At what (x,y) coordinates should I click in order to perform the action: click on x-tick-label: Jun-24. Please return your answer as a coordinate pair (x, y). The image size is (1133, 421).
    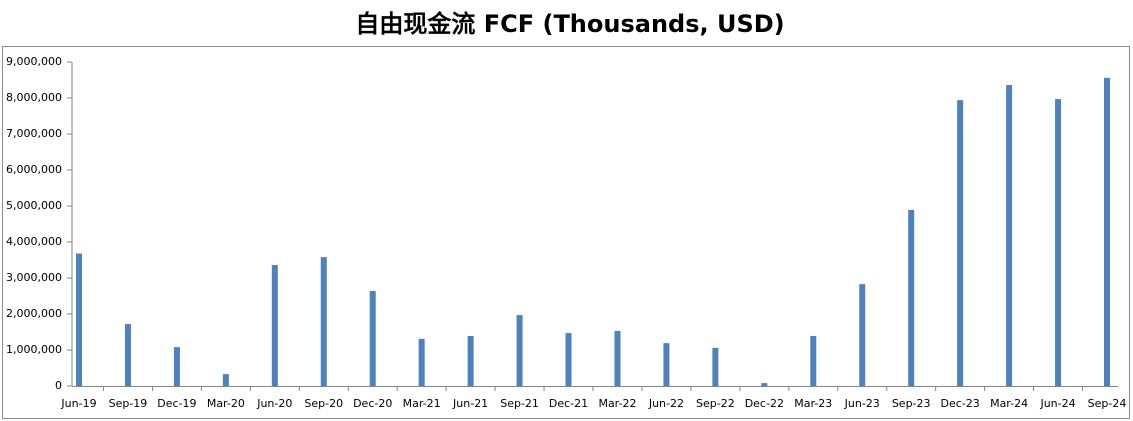
    Looking at the image, I should click on (1057, 403).